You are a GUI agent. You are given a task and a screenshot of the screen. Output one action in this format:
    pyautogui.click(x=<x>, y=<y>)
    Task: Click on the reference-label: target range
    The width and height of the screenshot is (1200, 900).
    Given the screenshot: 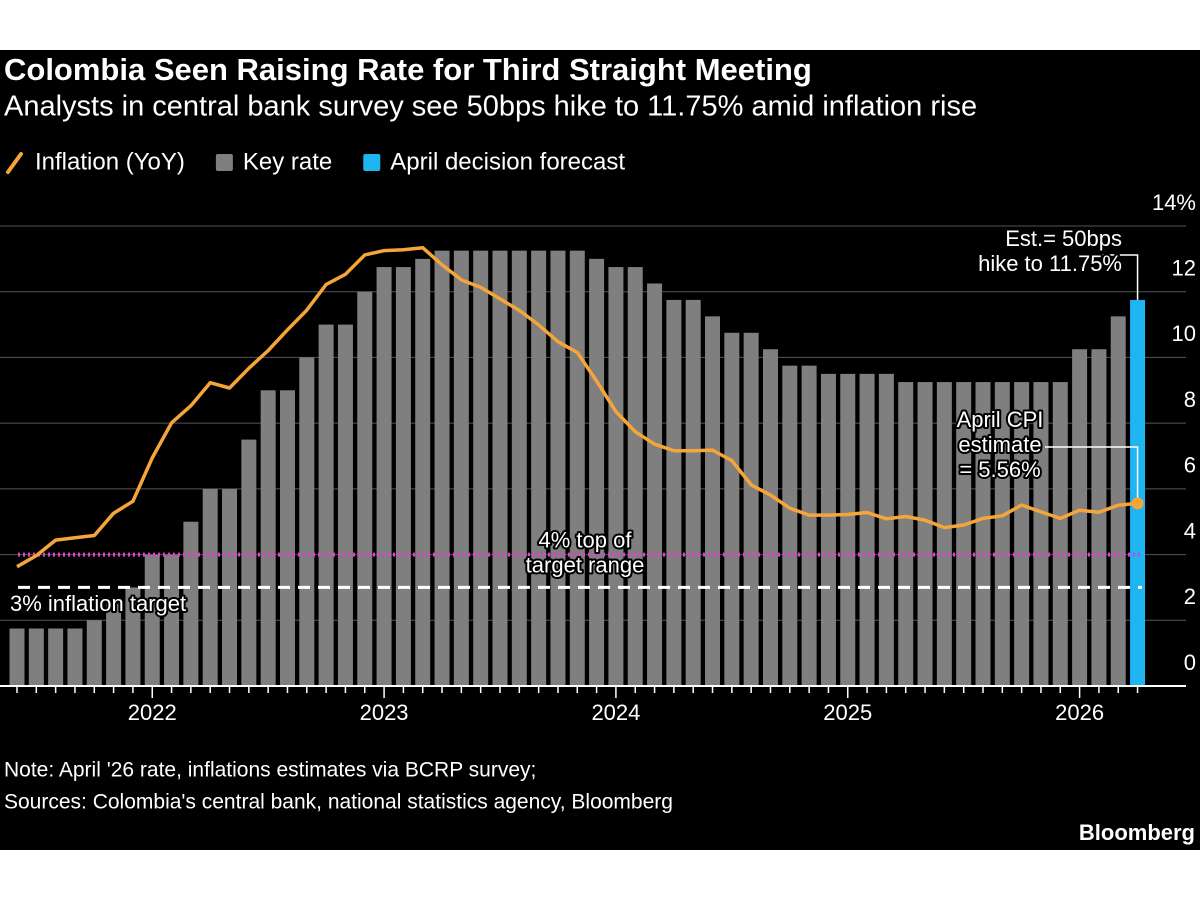 What is the action you would take?
    pyautogui.click(x=585, y=564)
    